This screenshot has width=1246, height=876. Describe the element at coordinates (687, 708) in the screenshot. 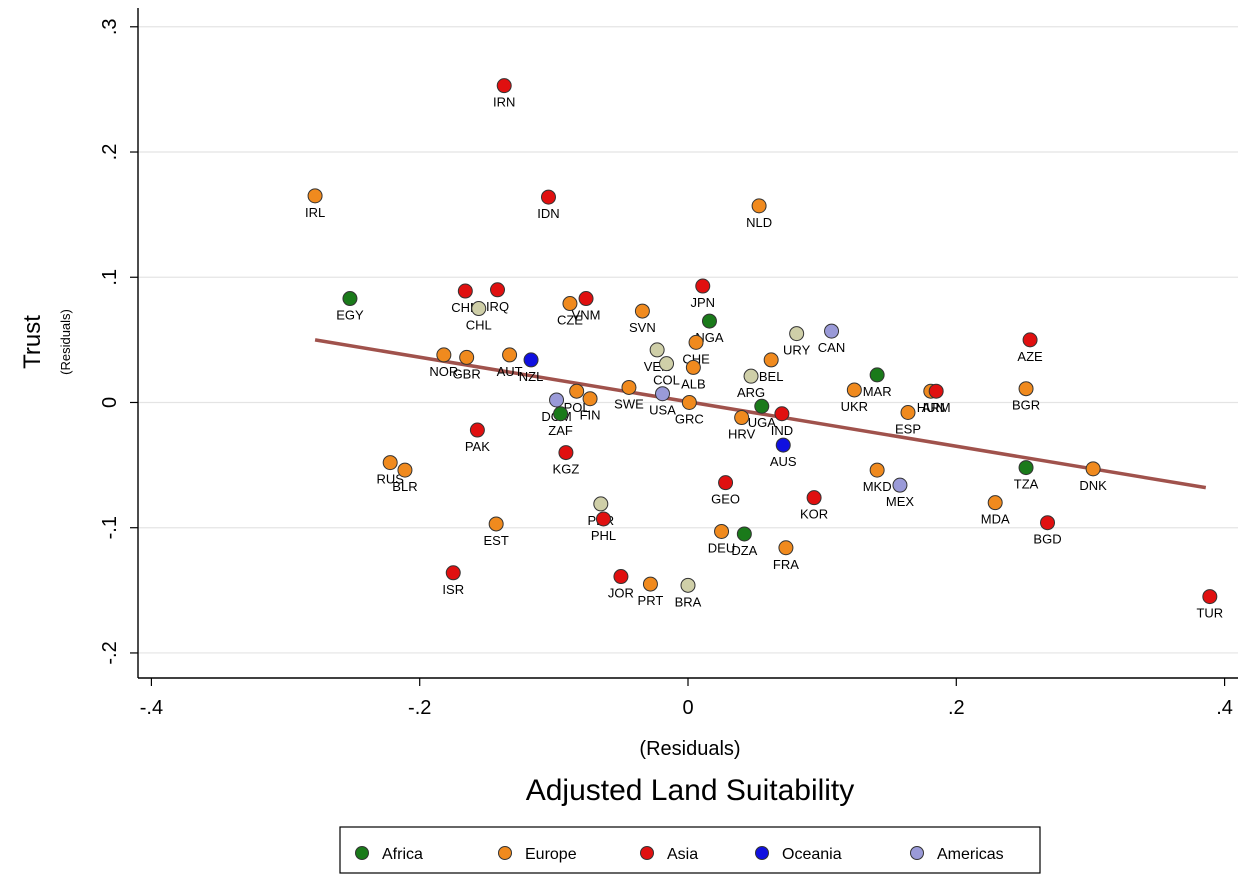

I see `x-tick-label: 0` at that location.